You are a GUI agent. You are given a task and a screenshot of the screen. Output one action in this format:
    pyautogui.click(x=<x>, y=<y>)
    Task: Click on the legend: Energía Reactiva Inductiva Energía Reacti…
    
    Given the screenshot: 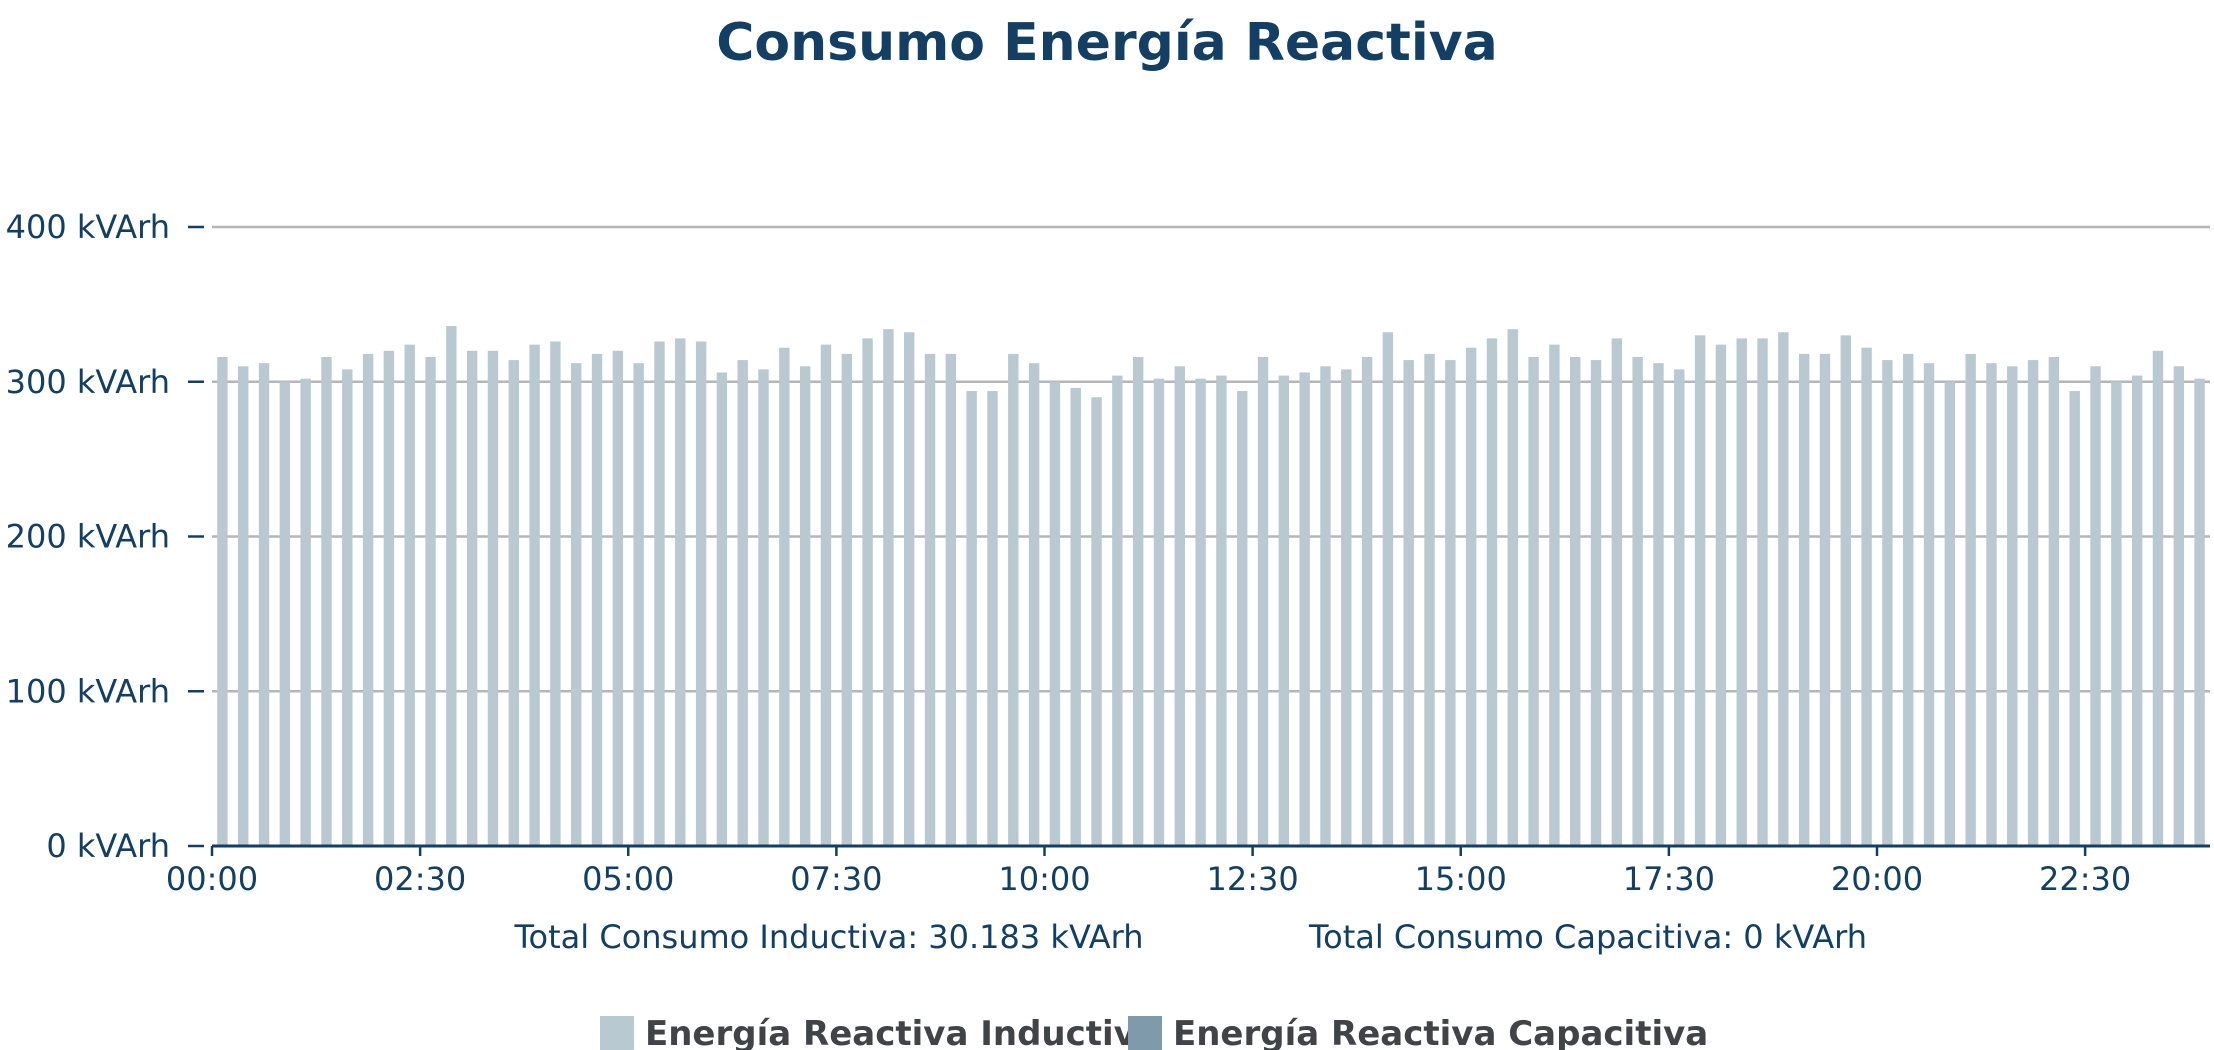 What is the action you would take?
    pyautogui.click(x=1154, y=1032)
    